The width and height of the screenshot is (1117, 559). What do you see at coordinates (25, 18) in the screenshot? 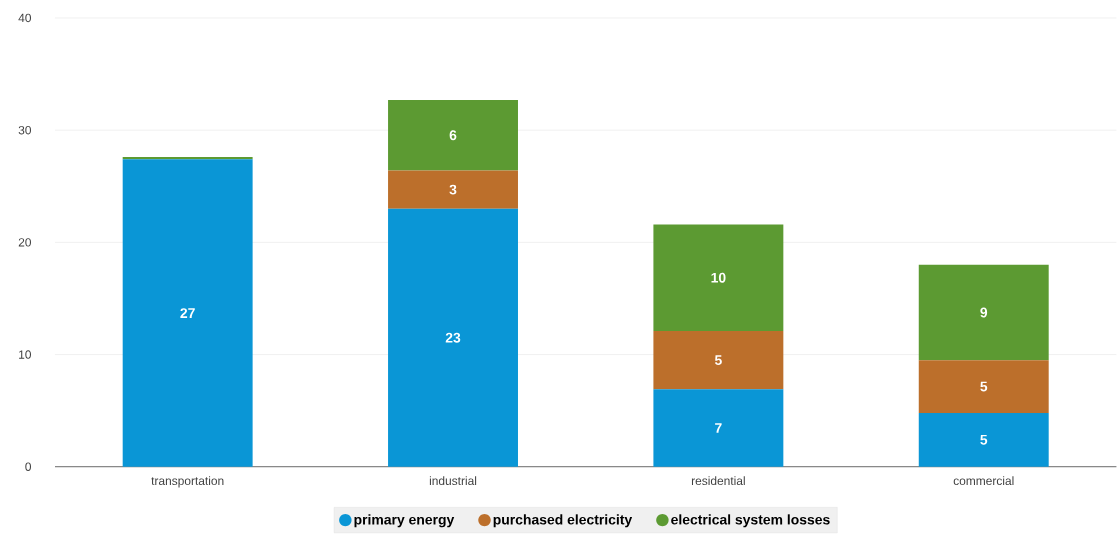
I see `y-tick-label: 40` at bounding box center [25, 18].